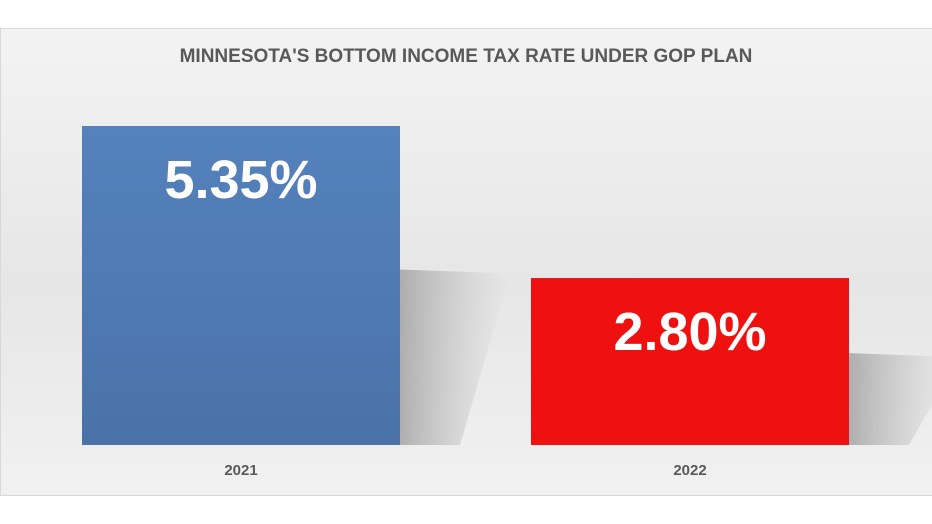 The width and height of the screenshot is (932, 524). I want to click on data-label-2022: 2.80%, so click(689, 332).